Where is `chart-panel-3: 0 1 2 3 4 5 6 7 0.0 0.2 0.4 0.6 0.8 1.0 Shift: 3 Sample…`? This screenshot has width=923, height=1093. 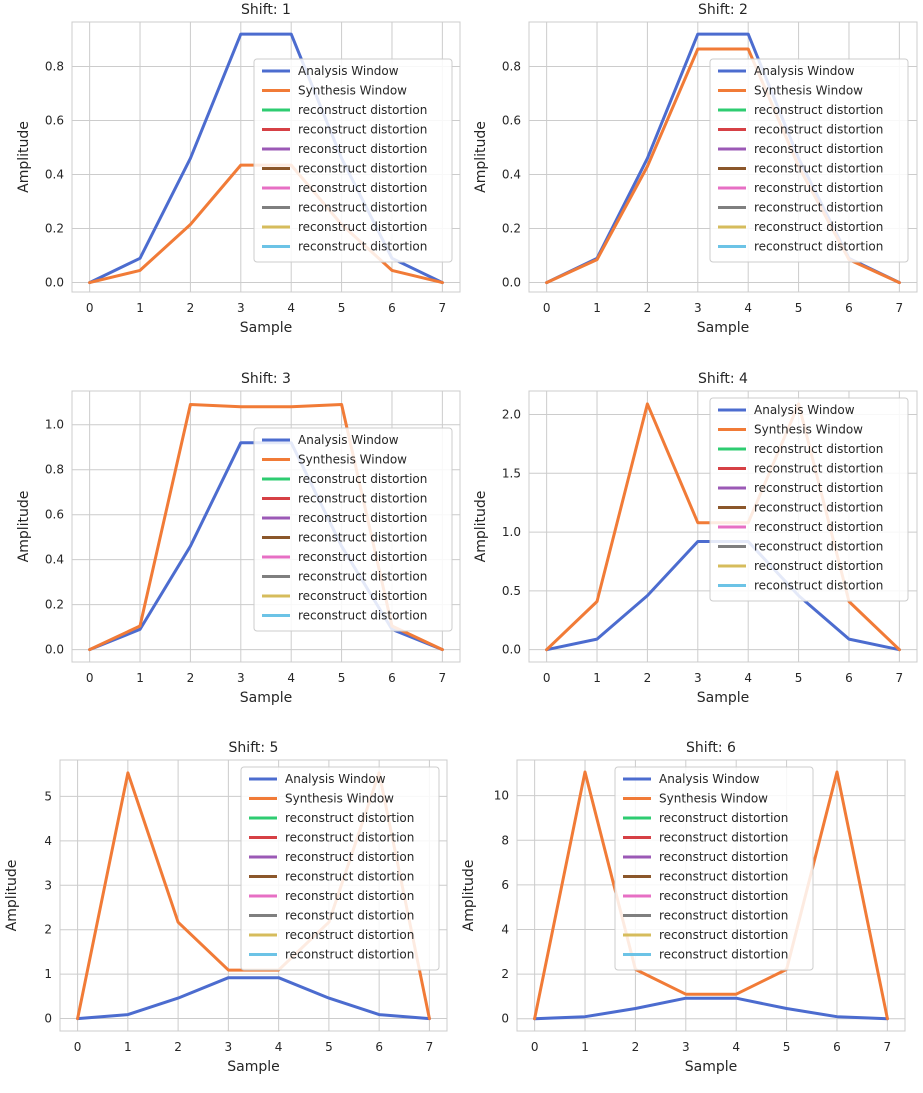 chart-panel-3: 0 1 2 3 4 5 6 7 0.0 0.2 0.4 0.6 0.8 1.0 Shift: 3 Sample… is located at coordinates (238, 538).